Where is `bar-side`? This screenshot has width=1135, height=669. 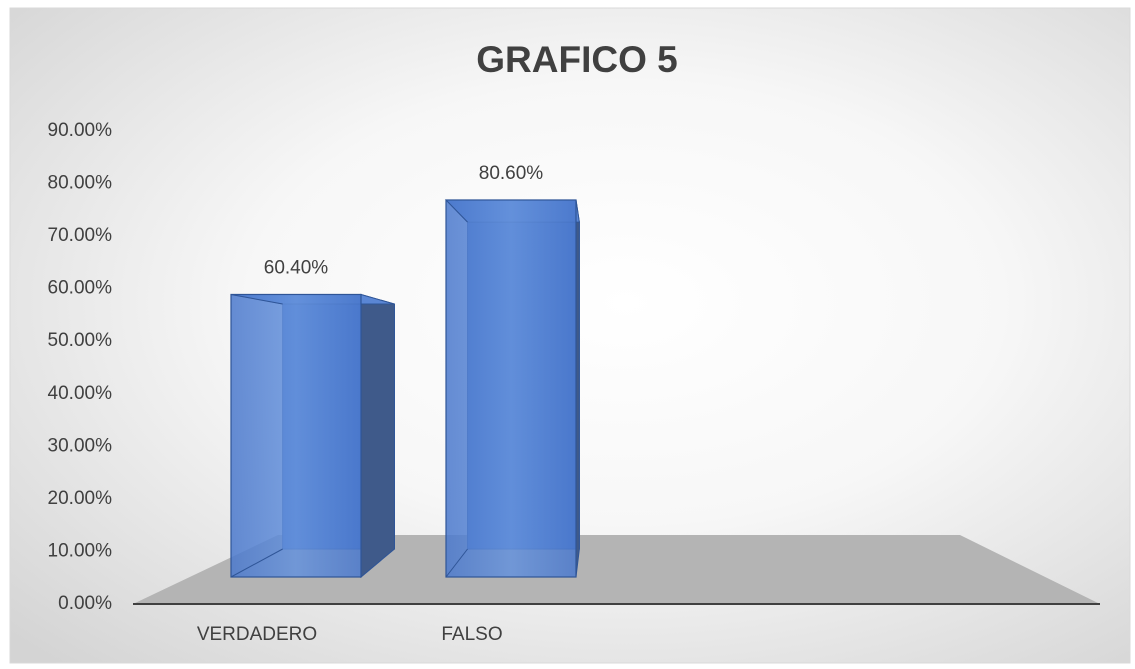
bar-side is located at coordinates (377, 436).